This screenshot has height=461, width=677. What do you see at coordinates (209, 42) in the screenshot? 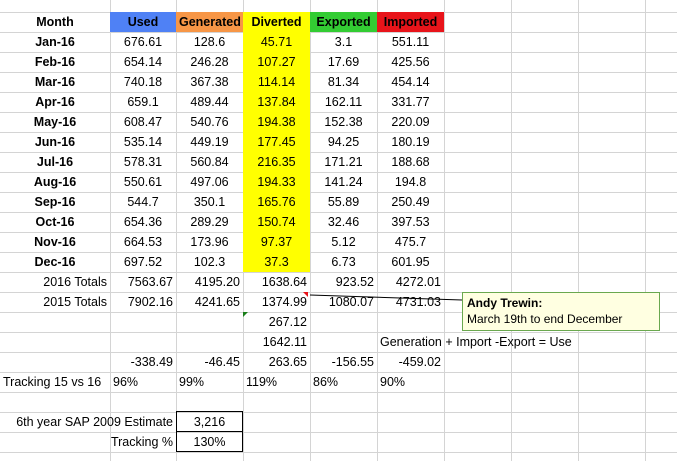
I see `generated-cell: 128.6` at bounding box center [209, 42].